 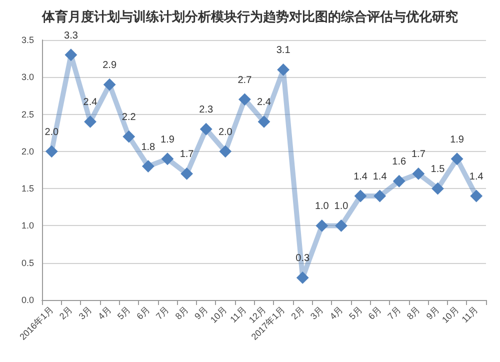 What do you see at coordinates (129, 118) in the screenshot?
I see `data-label: 2.2` at bounding box center [129, 118].